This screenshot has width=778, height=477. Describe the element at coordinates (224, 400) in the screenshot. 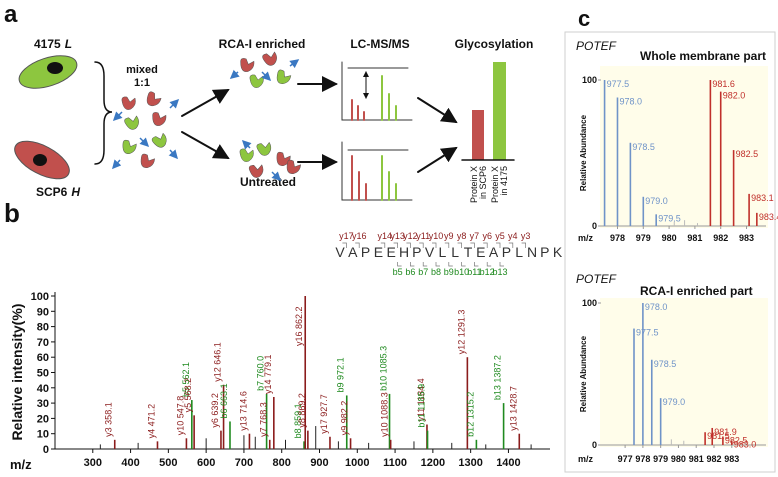

I see `peak-label: b6 663.1` at that location.